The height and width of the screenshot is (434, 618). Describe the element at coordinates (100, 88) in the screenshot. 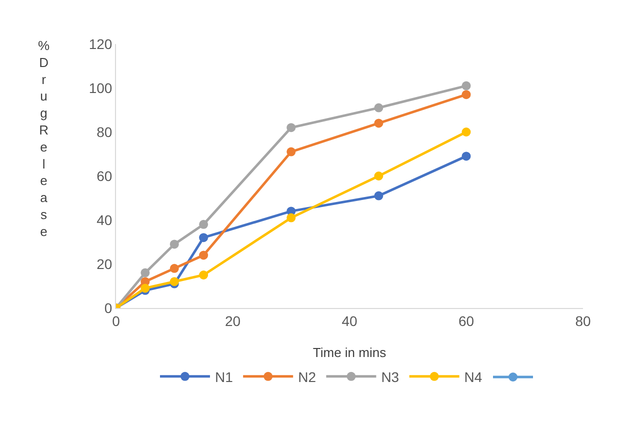

I see `y-tick-label: 100` at that location.